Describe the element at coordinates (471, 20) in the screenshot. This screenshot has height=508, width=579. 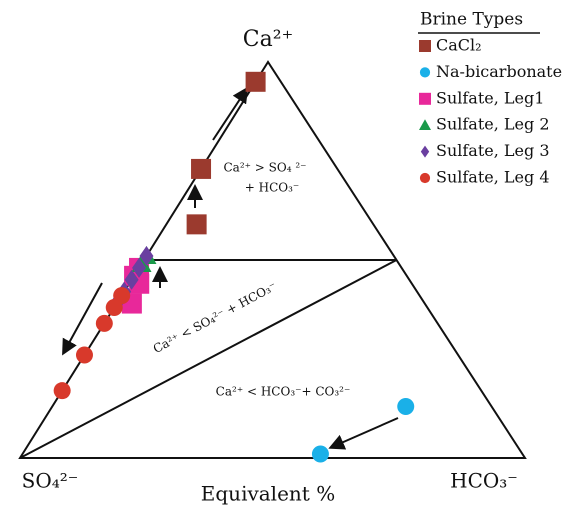
I see `legend-title: Brine Types` at that location.